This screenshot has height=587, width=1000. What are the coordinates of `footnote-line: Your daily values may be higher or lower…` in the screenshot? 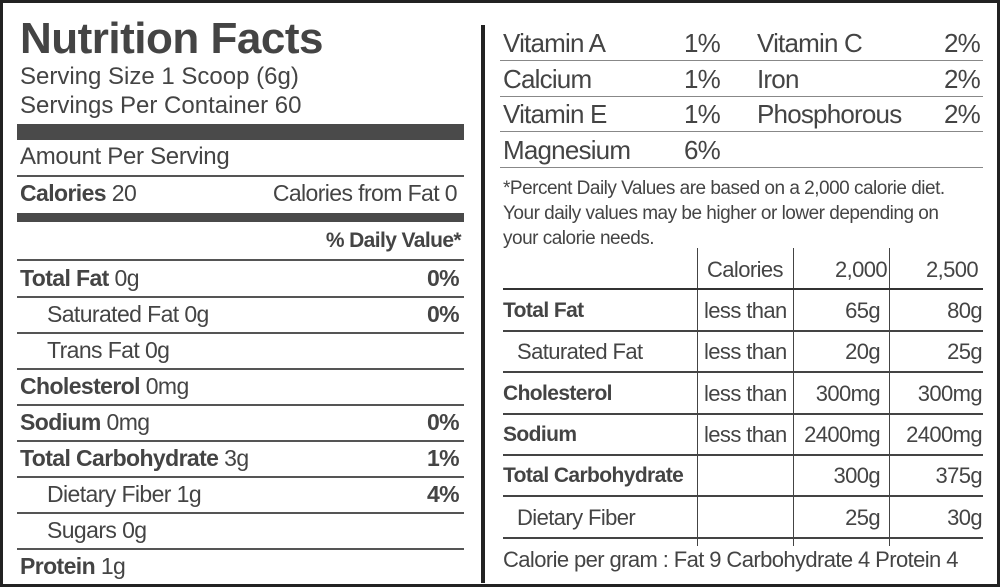 It's located at (721, 213).